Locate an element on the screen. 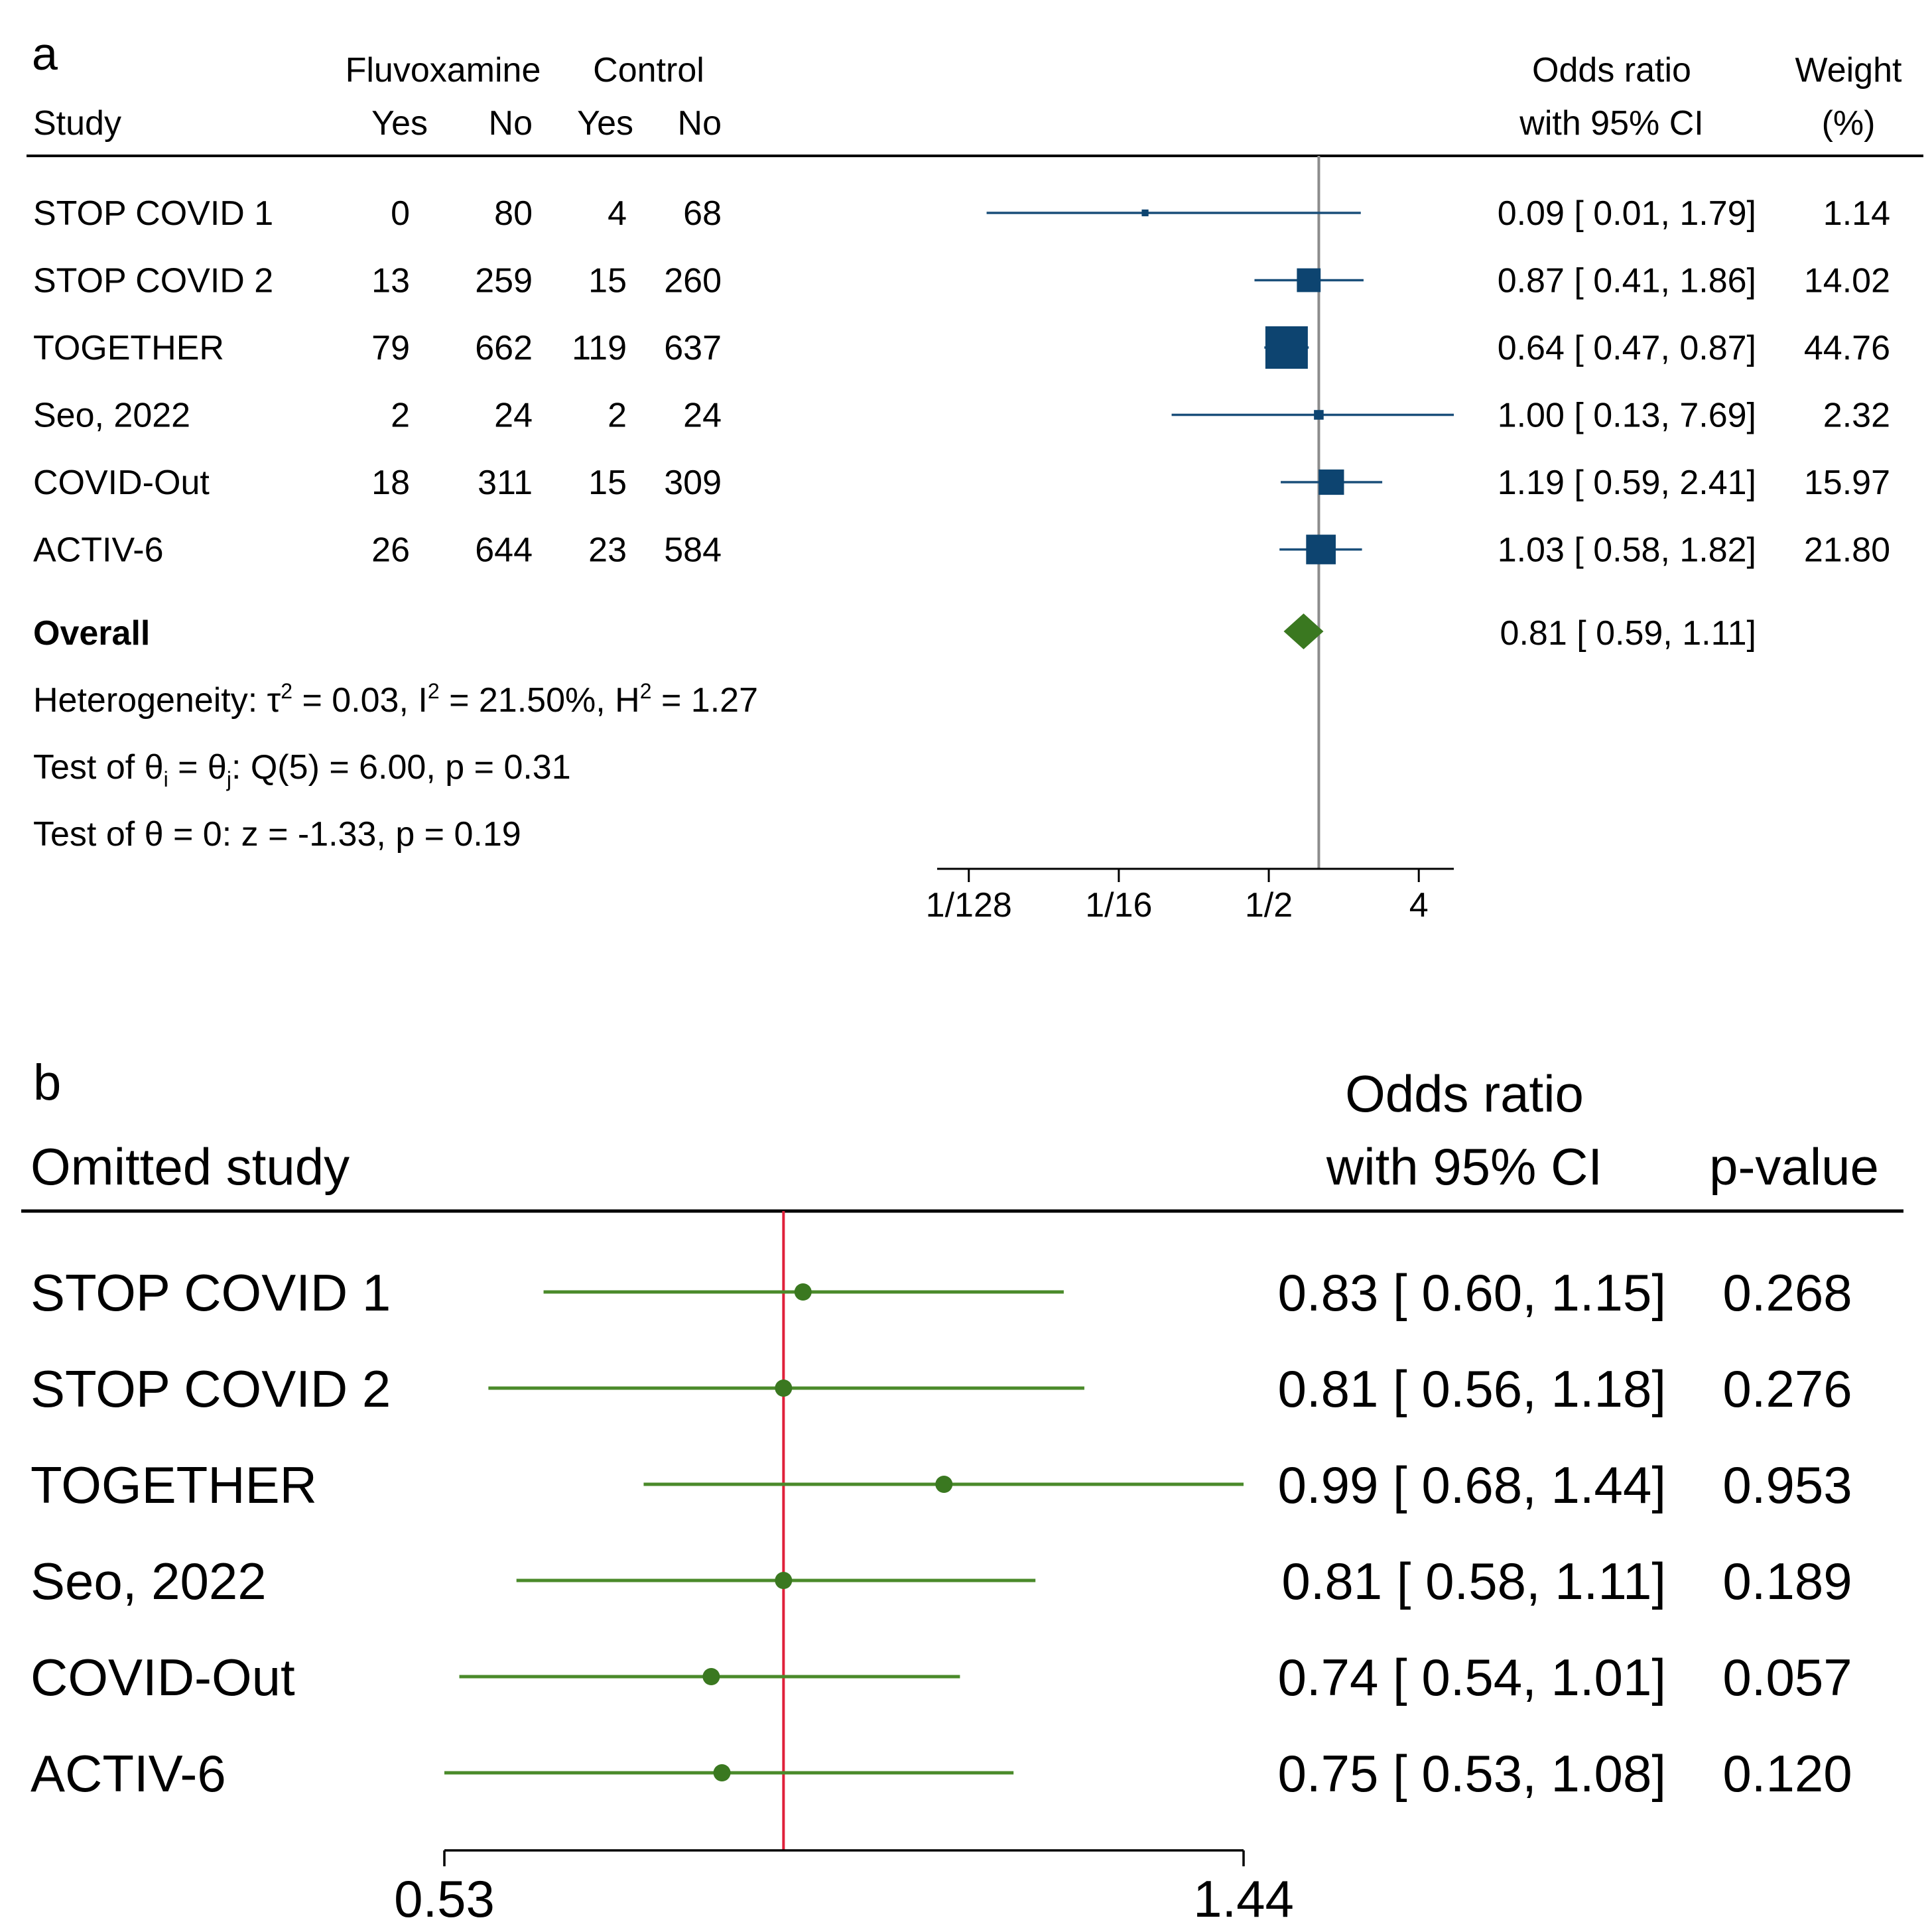  control-yes-count: 2 is located at coordinates (618, 416).